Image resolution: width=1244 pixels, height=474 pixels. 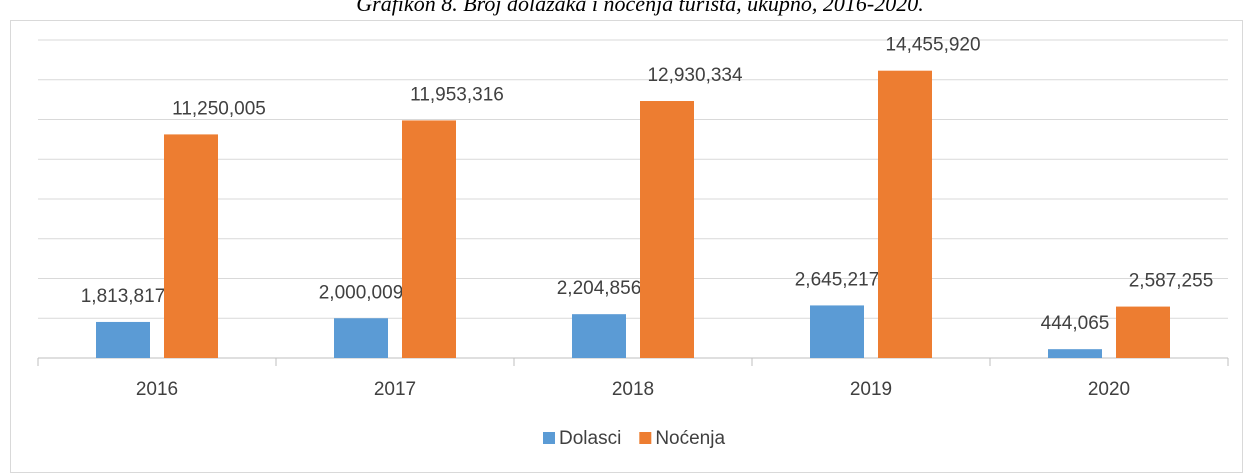 What do you see at coordinates (695, 75) in the screenshot?
I see `data-label: 12,930,334` at bounding box center [695, 75].